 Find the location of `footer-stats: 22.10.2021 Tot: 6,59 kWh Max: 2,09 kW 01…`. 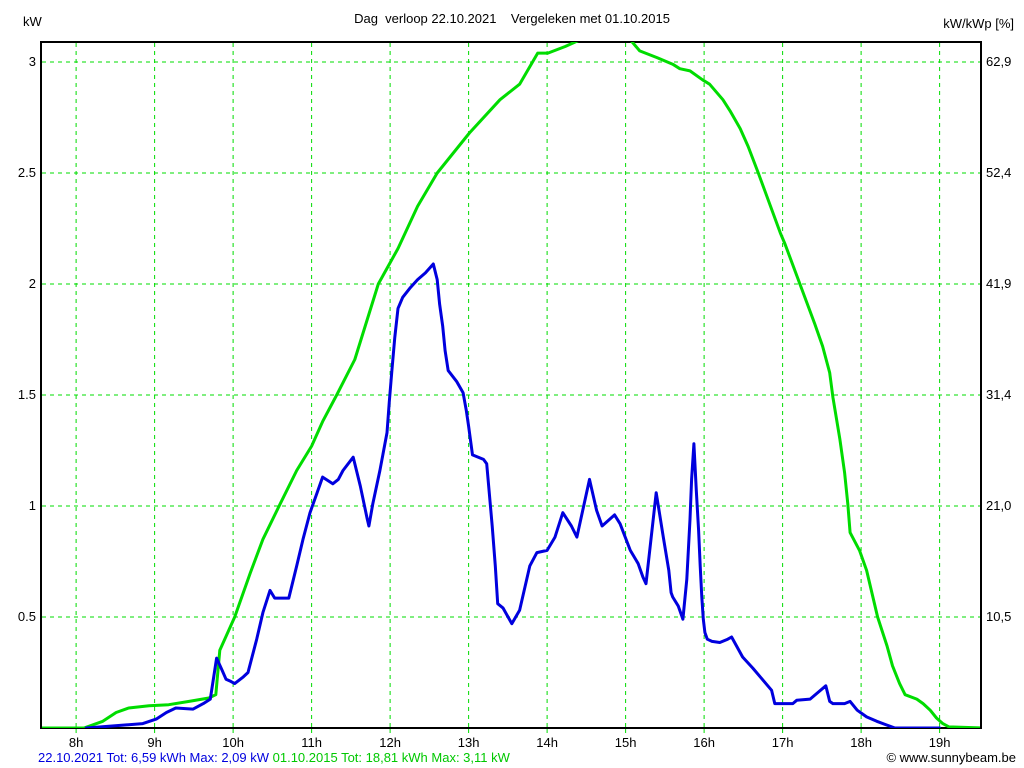

footer-stats: 22.10.2021 Tot: 6,59 kWh Max: 2,09 kW 01… is located at coordinates (274, 758).